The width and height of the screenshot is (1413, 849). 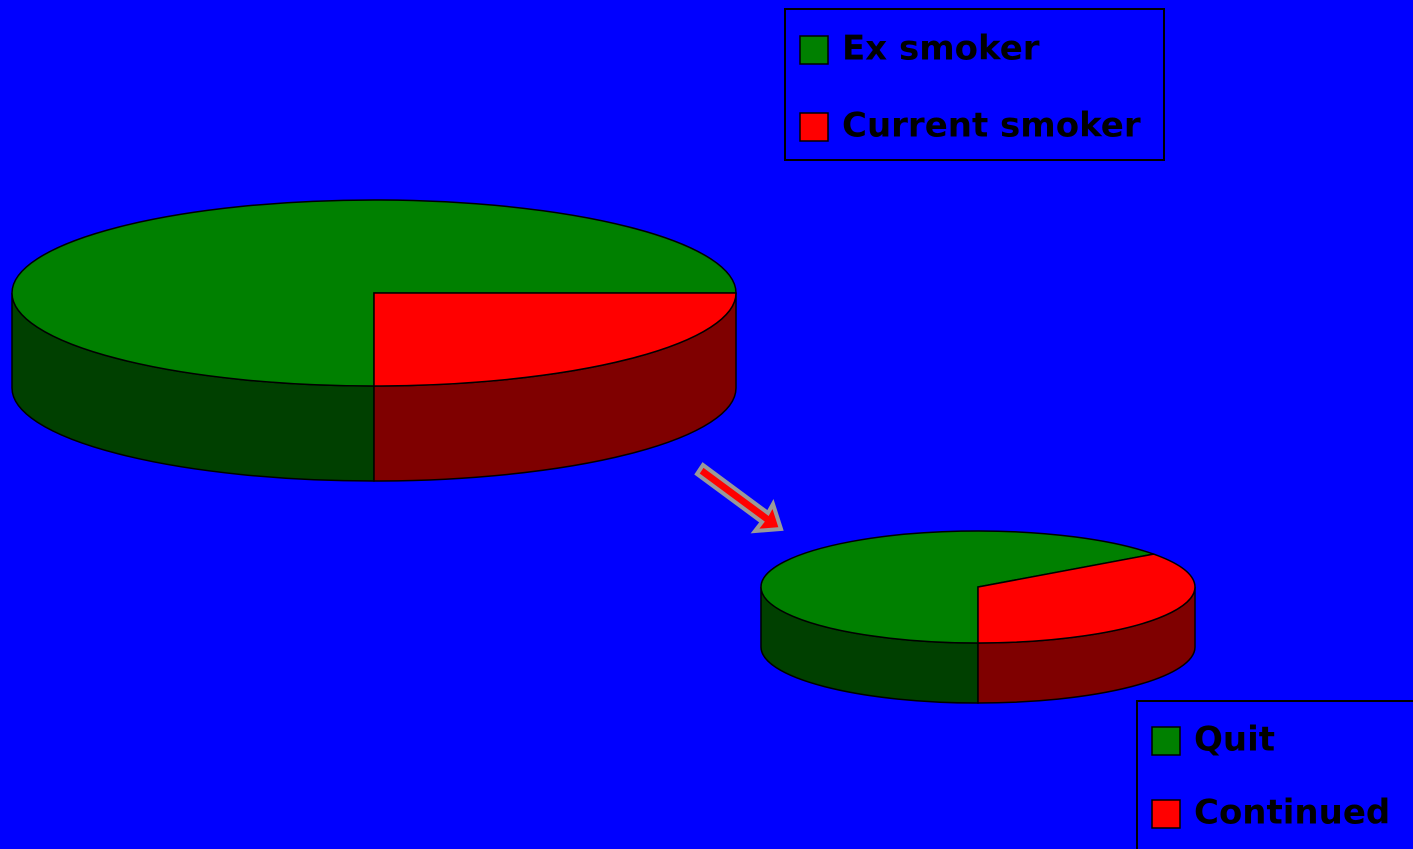 What do you see at coordinates (739, 498) in the screenshot?
I see `arrow` at bounding box center [739, 498].